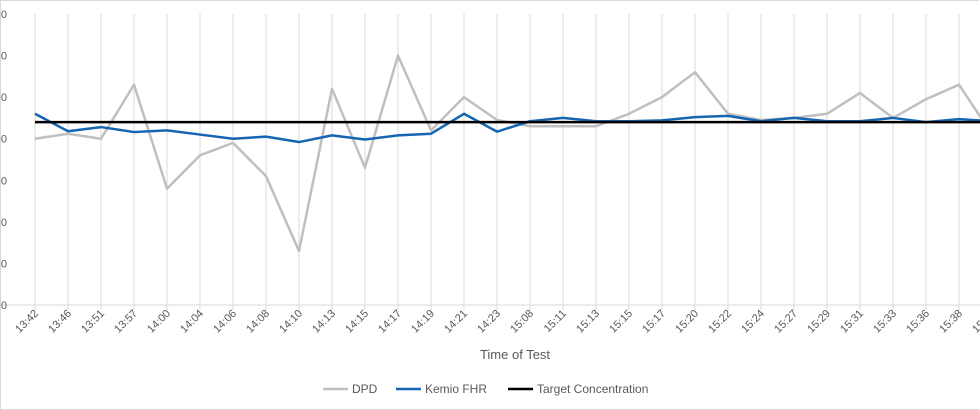 The width and height of the screenshot is (980, 410). I want to click on x-tick-label: 15:17, so click(654, 322).